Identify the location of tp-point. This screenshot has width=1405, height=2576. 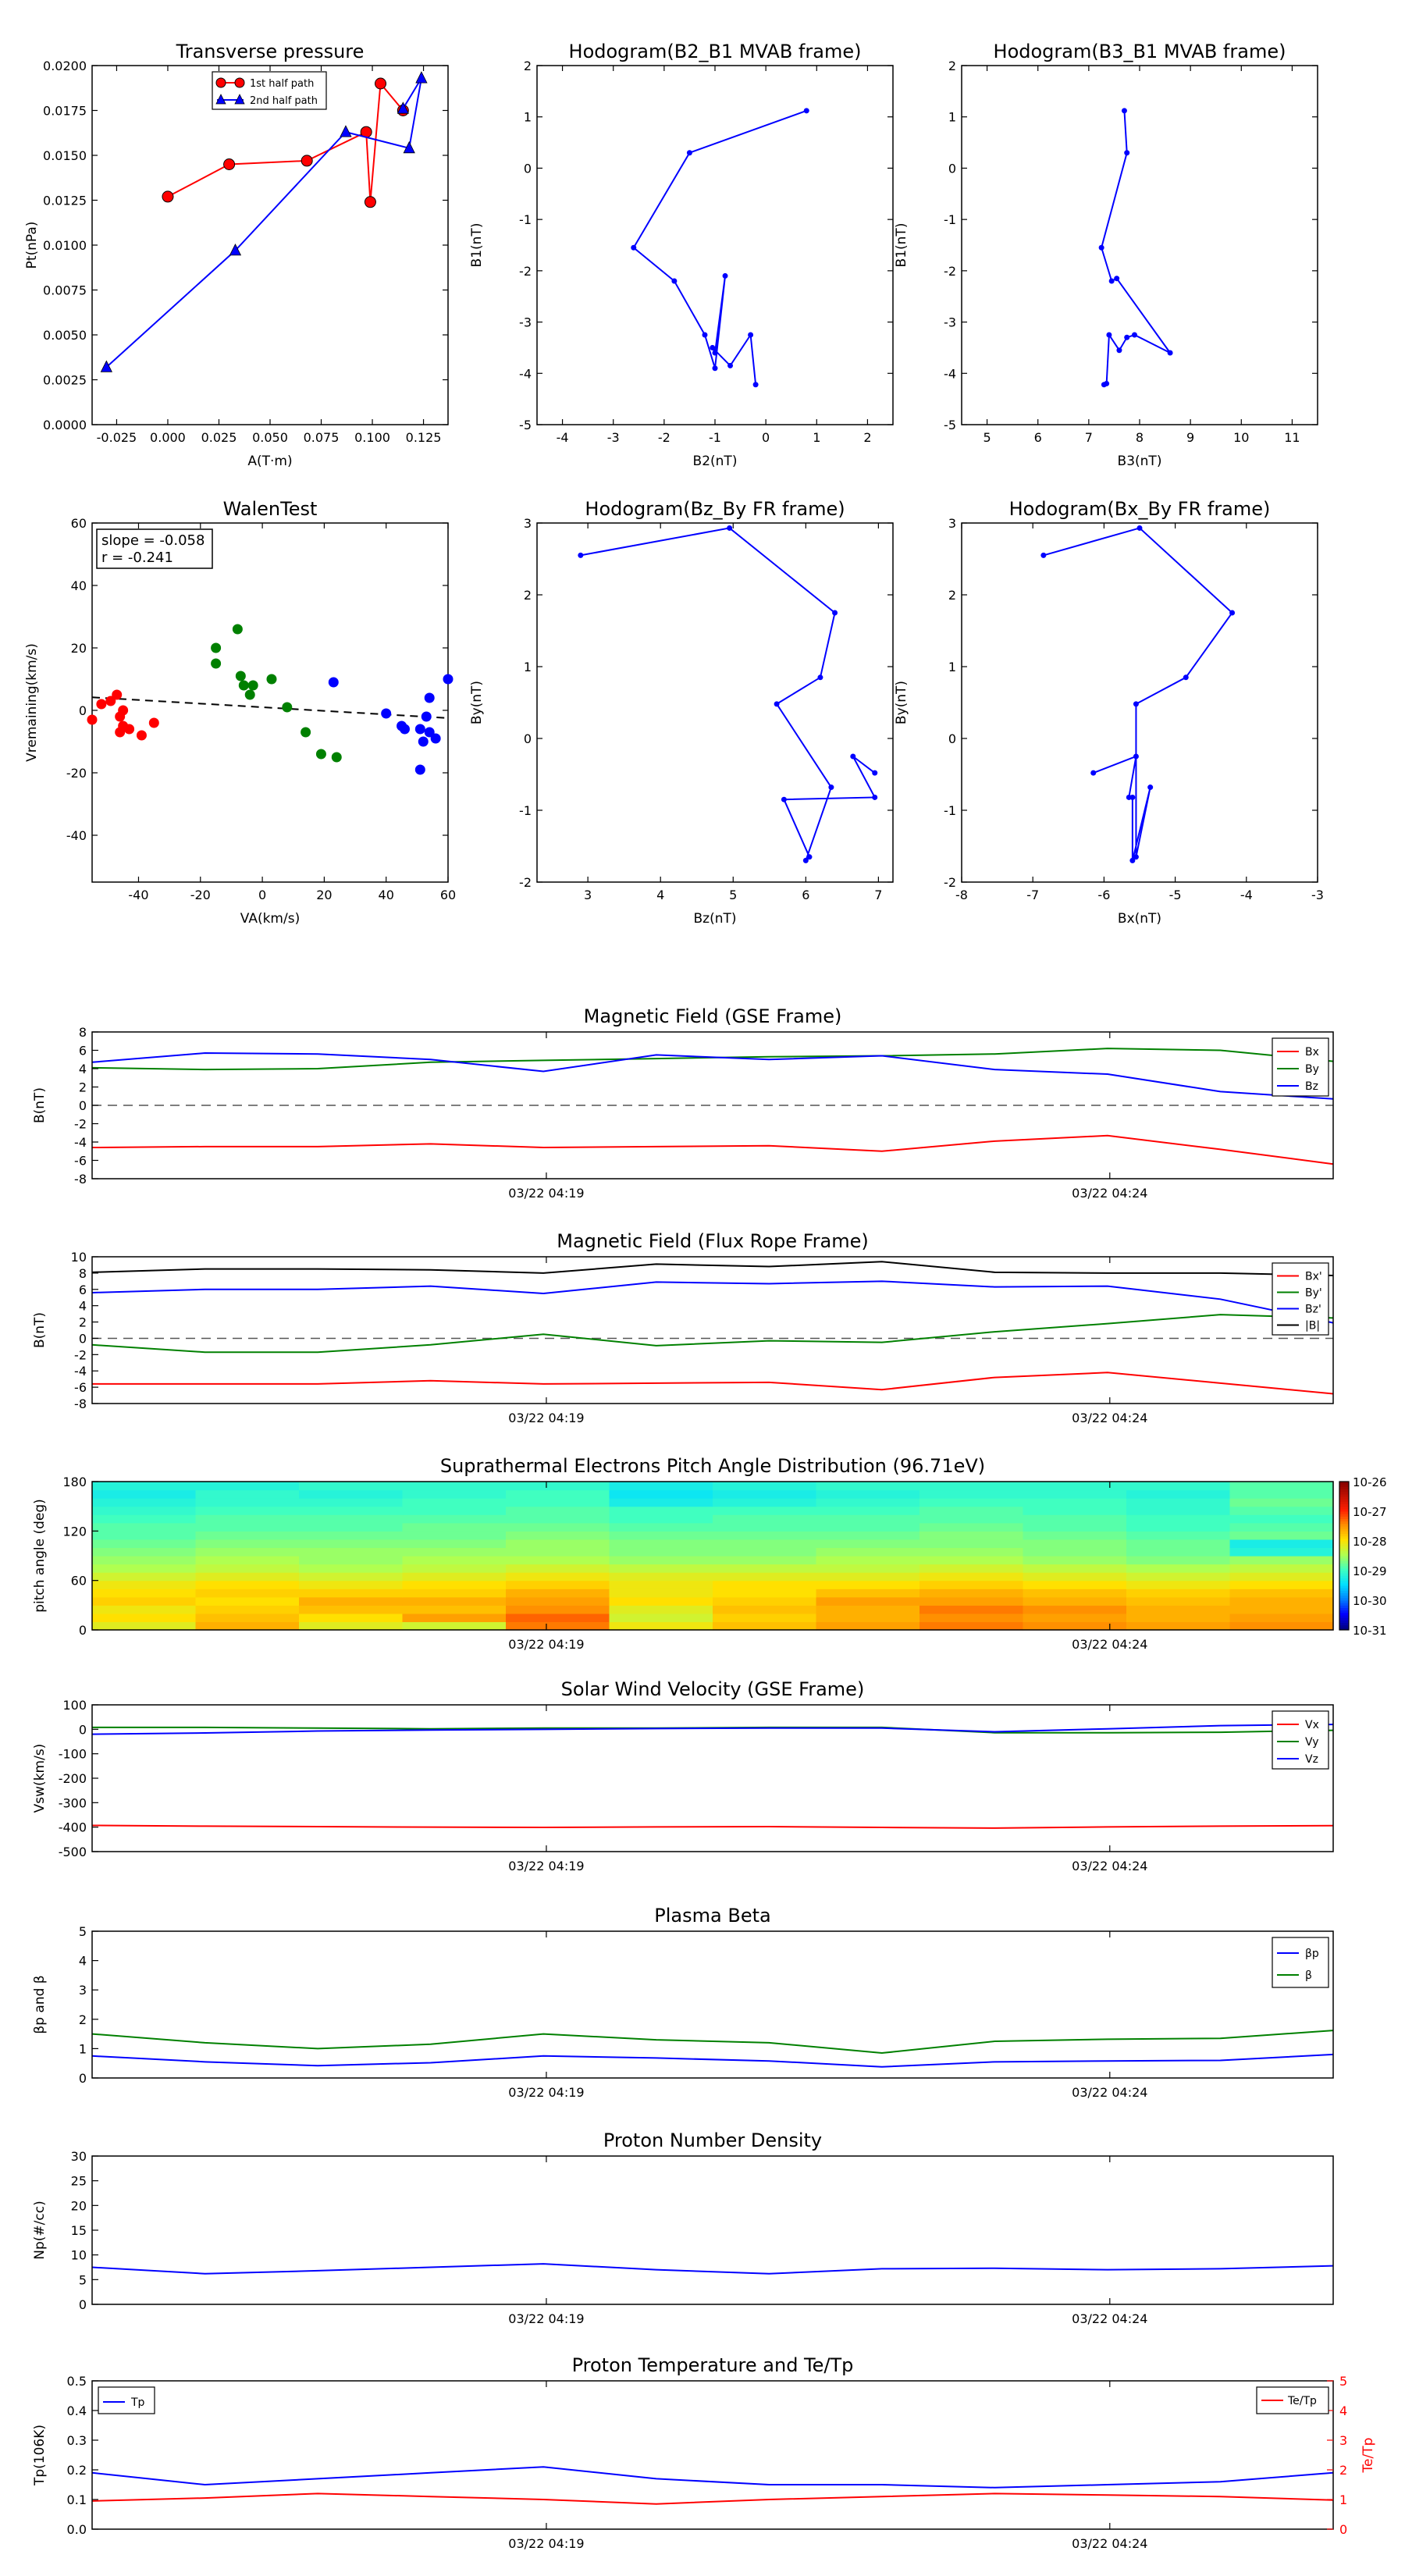
(307, 161).